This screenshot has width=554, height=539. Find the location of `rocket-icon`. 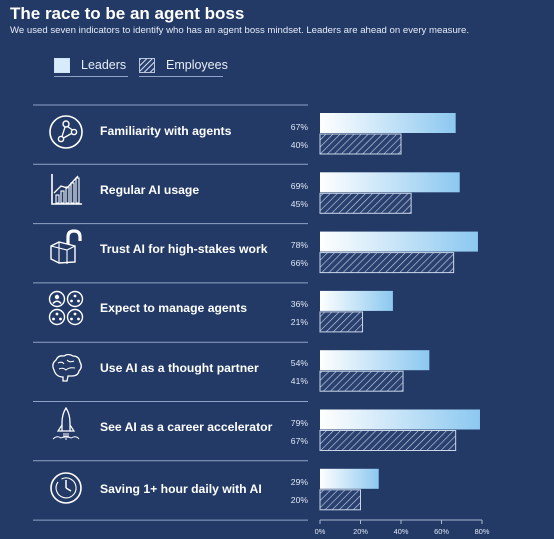

rocket-icon is located at coordinates (66, 423).